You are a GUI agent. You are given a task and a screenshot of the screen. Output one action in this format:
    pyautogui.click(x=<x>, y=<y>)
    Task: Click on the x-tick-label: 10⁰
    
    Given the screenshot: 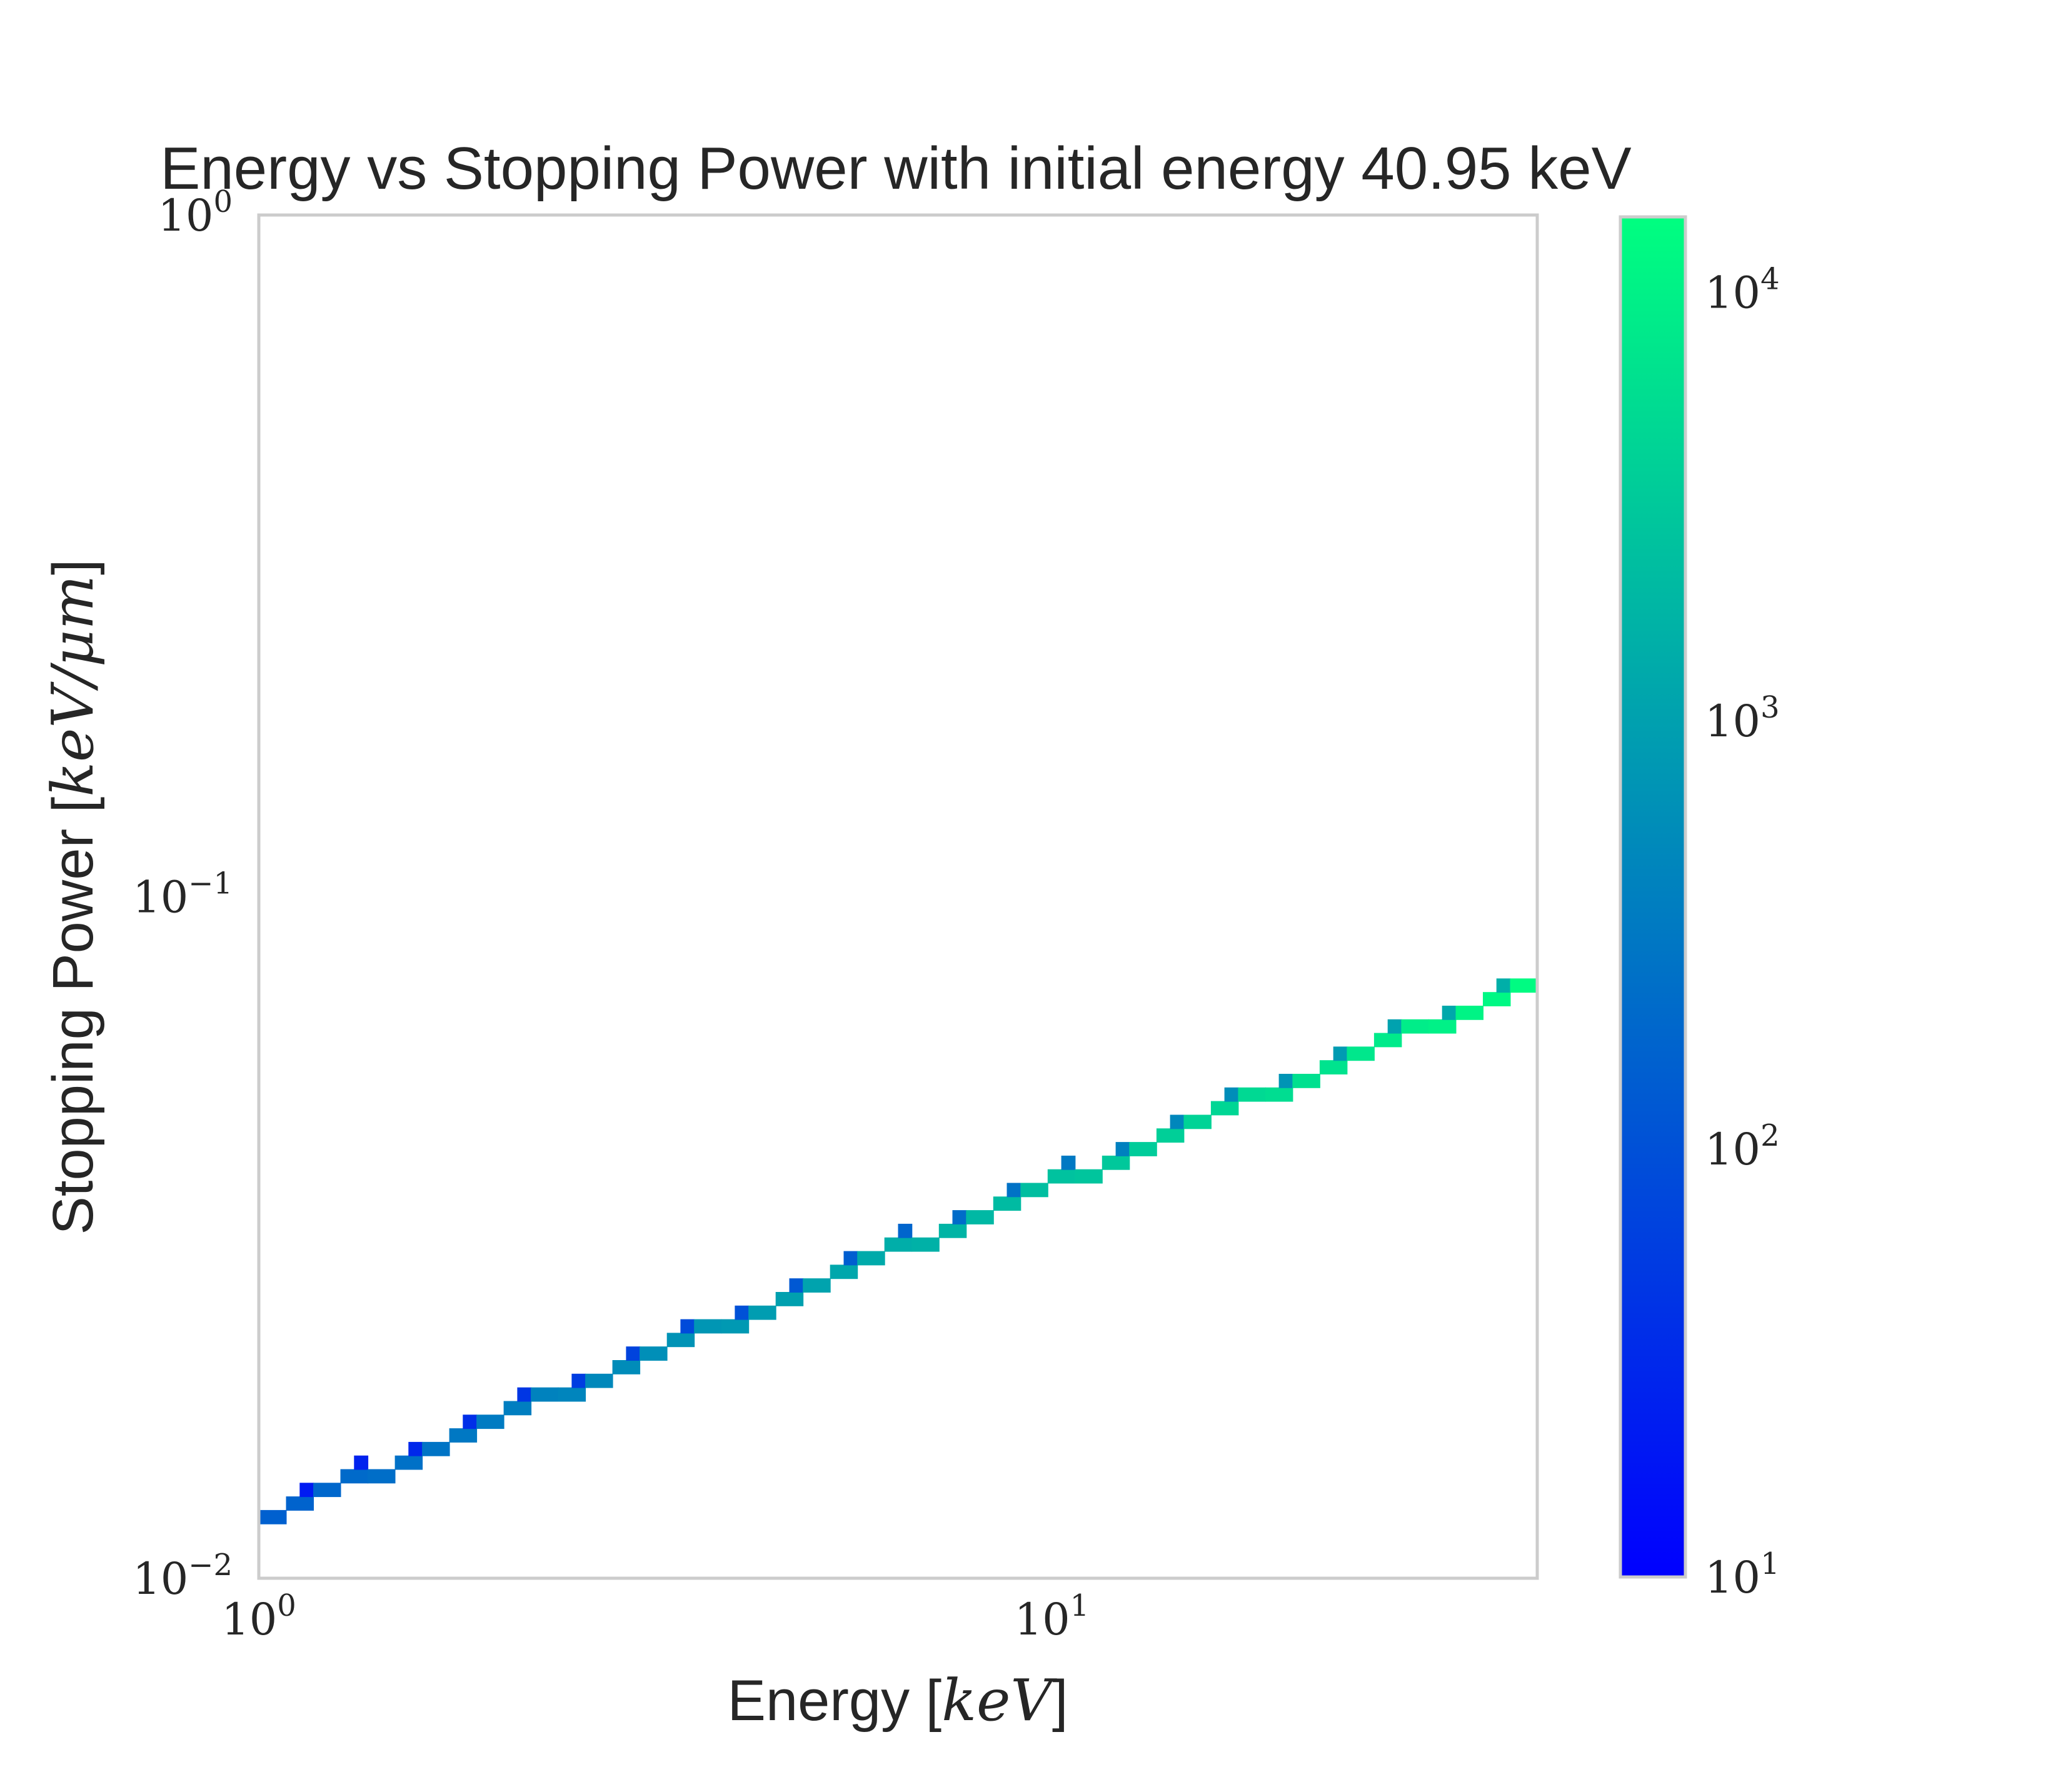 What is the action you would take?
    pyautogui.click(x=258, y=1616)
    